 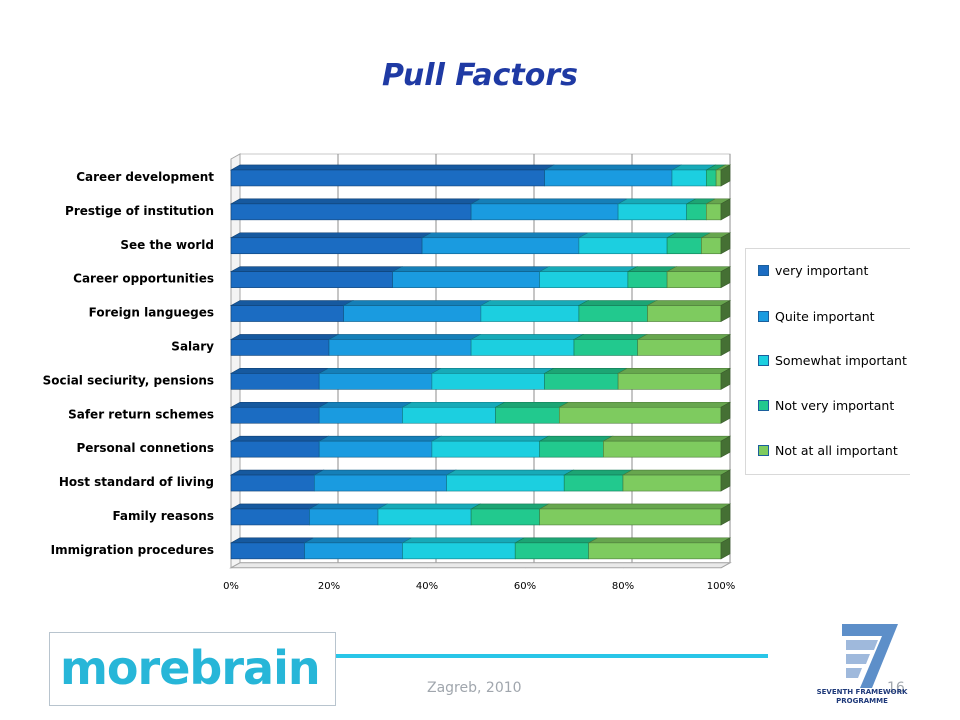 What do you see at coordinates (145, 177) in the screenshot?
I see `category-label: Career development` at bounding box center [145, 177].